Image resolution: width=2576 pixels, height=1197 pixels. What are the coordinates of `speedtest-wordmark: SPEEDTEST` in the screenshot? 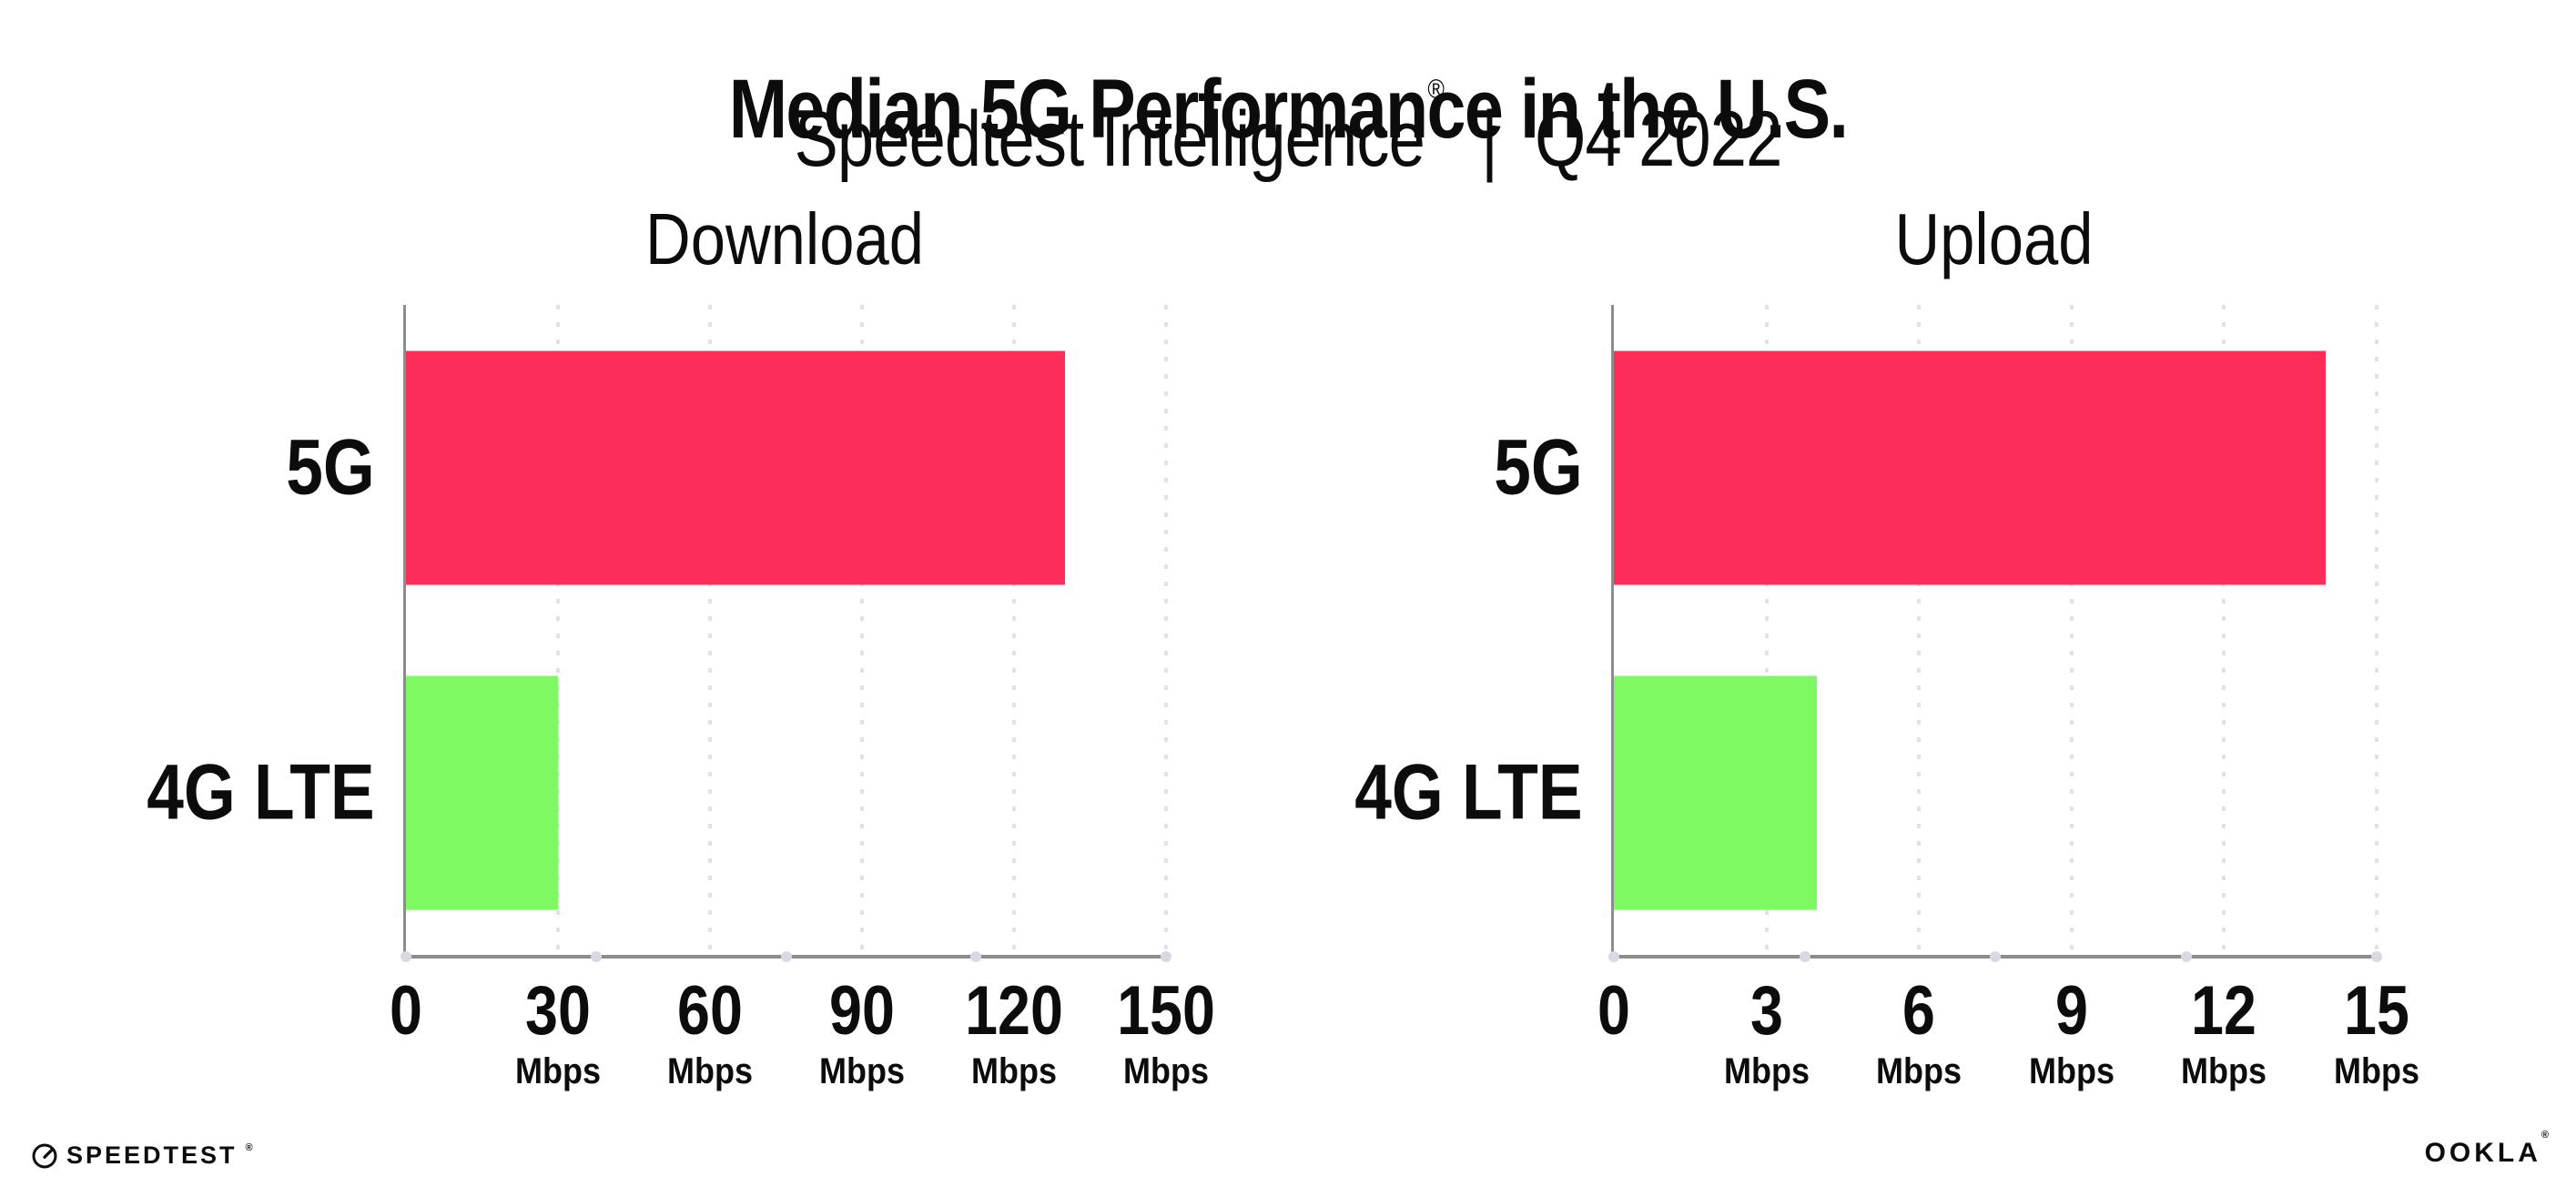 It's located at (152, 1155).